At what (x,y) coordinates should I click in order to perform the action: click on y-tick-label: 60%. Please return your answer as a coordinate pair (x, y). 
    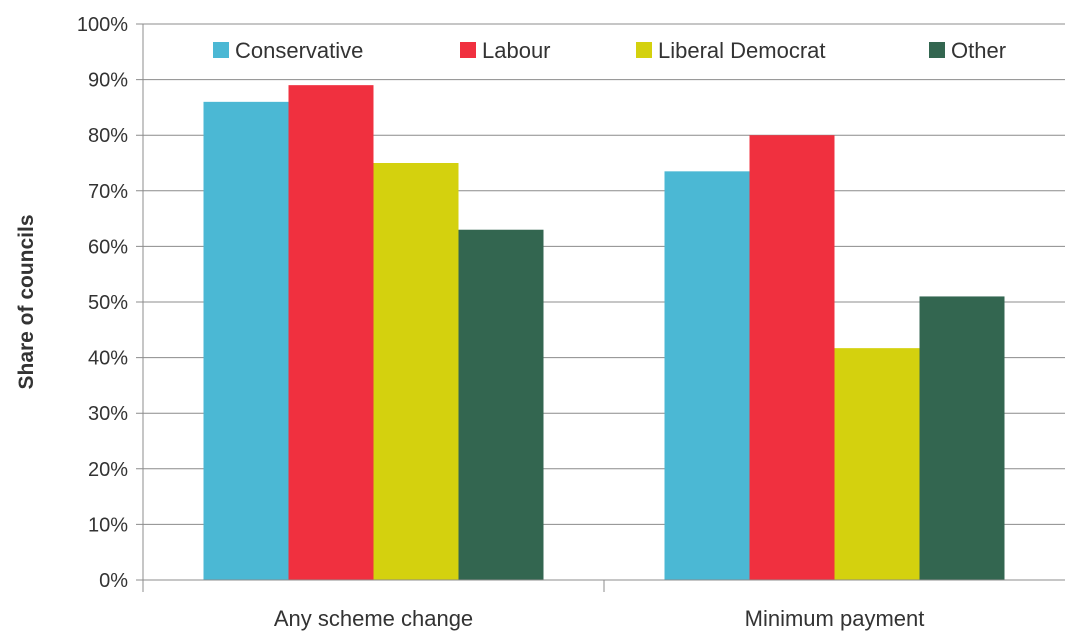
    Looking at the image, I should click on (108, 247).